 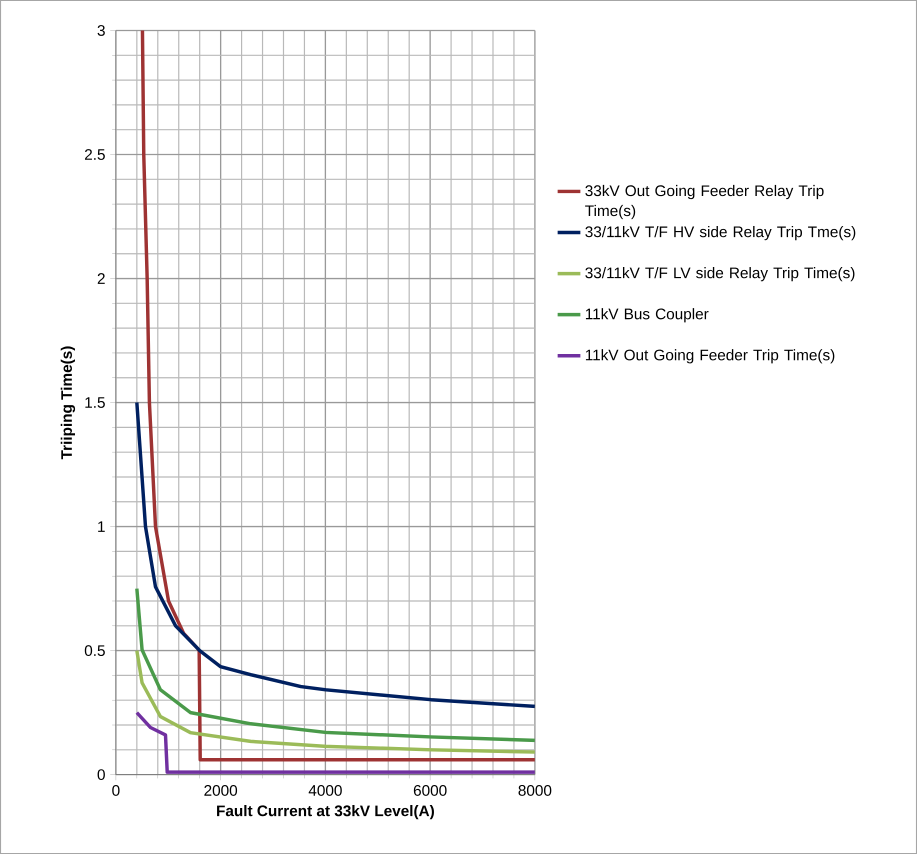 What do you see at coordinates (68, 403) in the screenshot?
I see `y-axis-title: Triiping Time(s)` at bounding box center [68, 403].